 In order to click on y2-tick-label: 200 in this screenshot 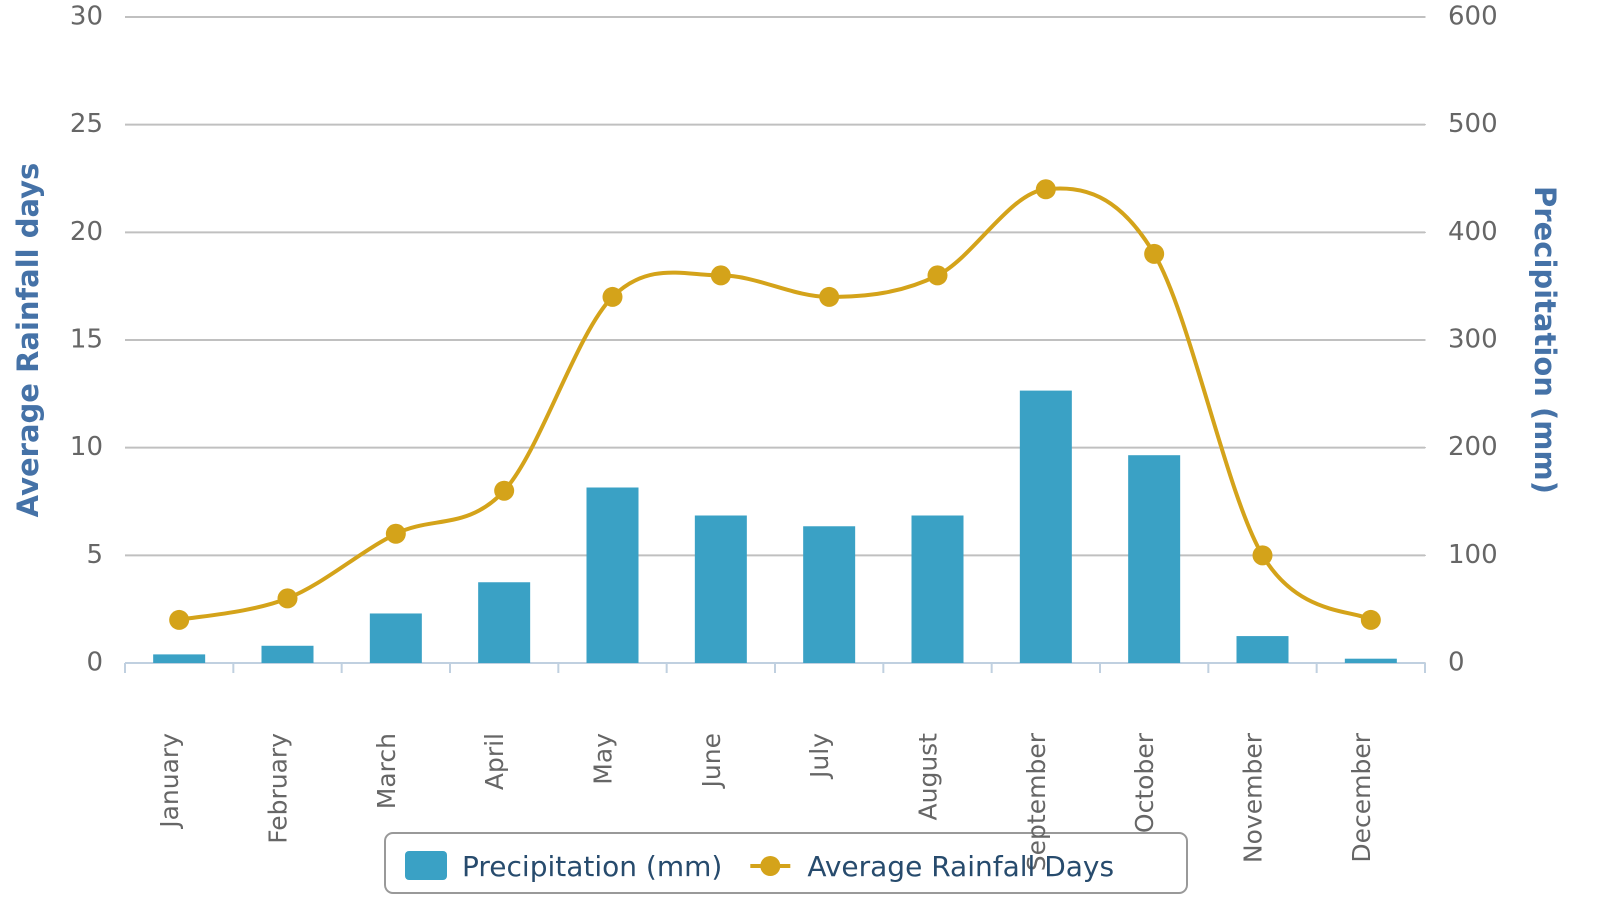, I will do `click(1473, 447)`.